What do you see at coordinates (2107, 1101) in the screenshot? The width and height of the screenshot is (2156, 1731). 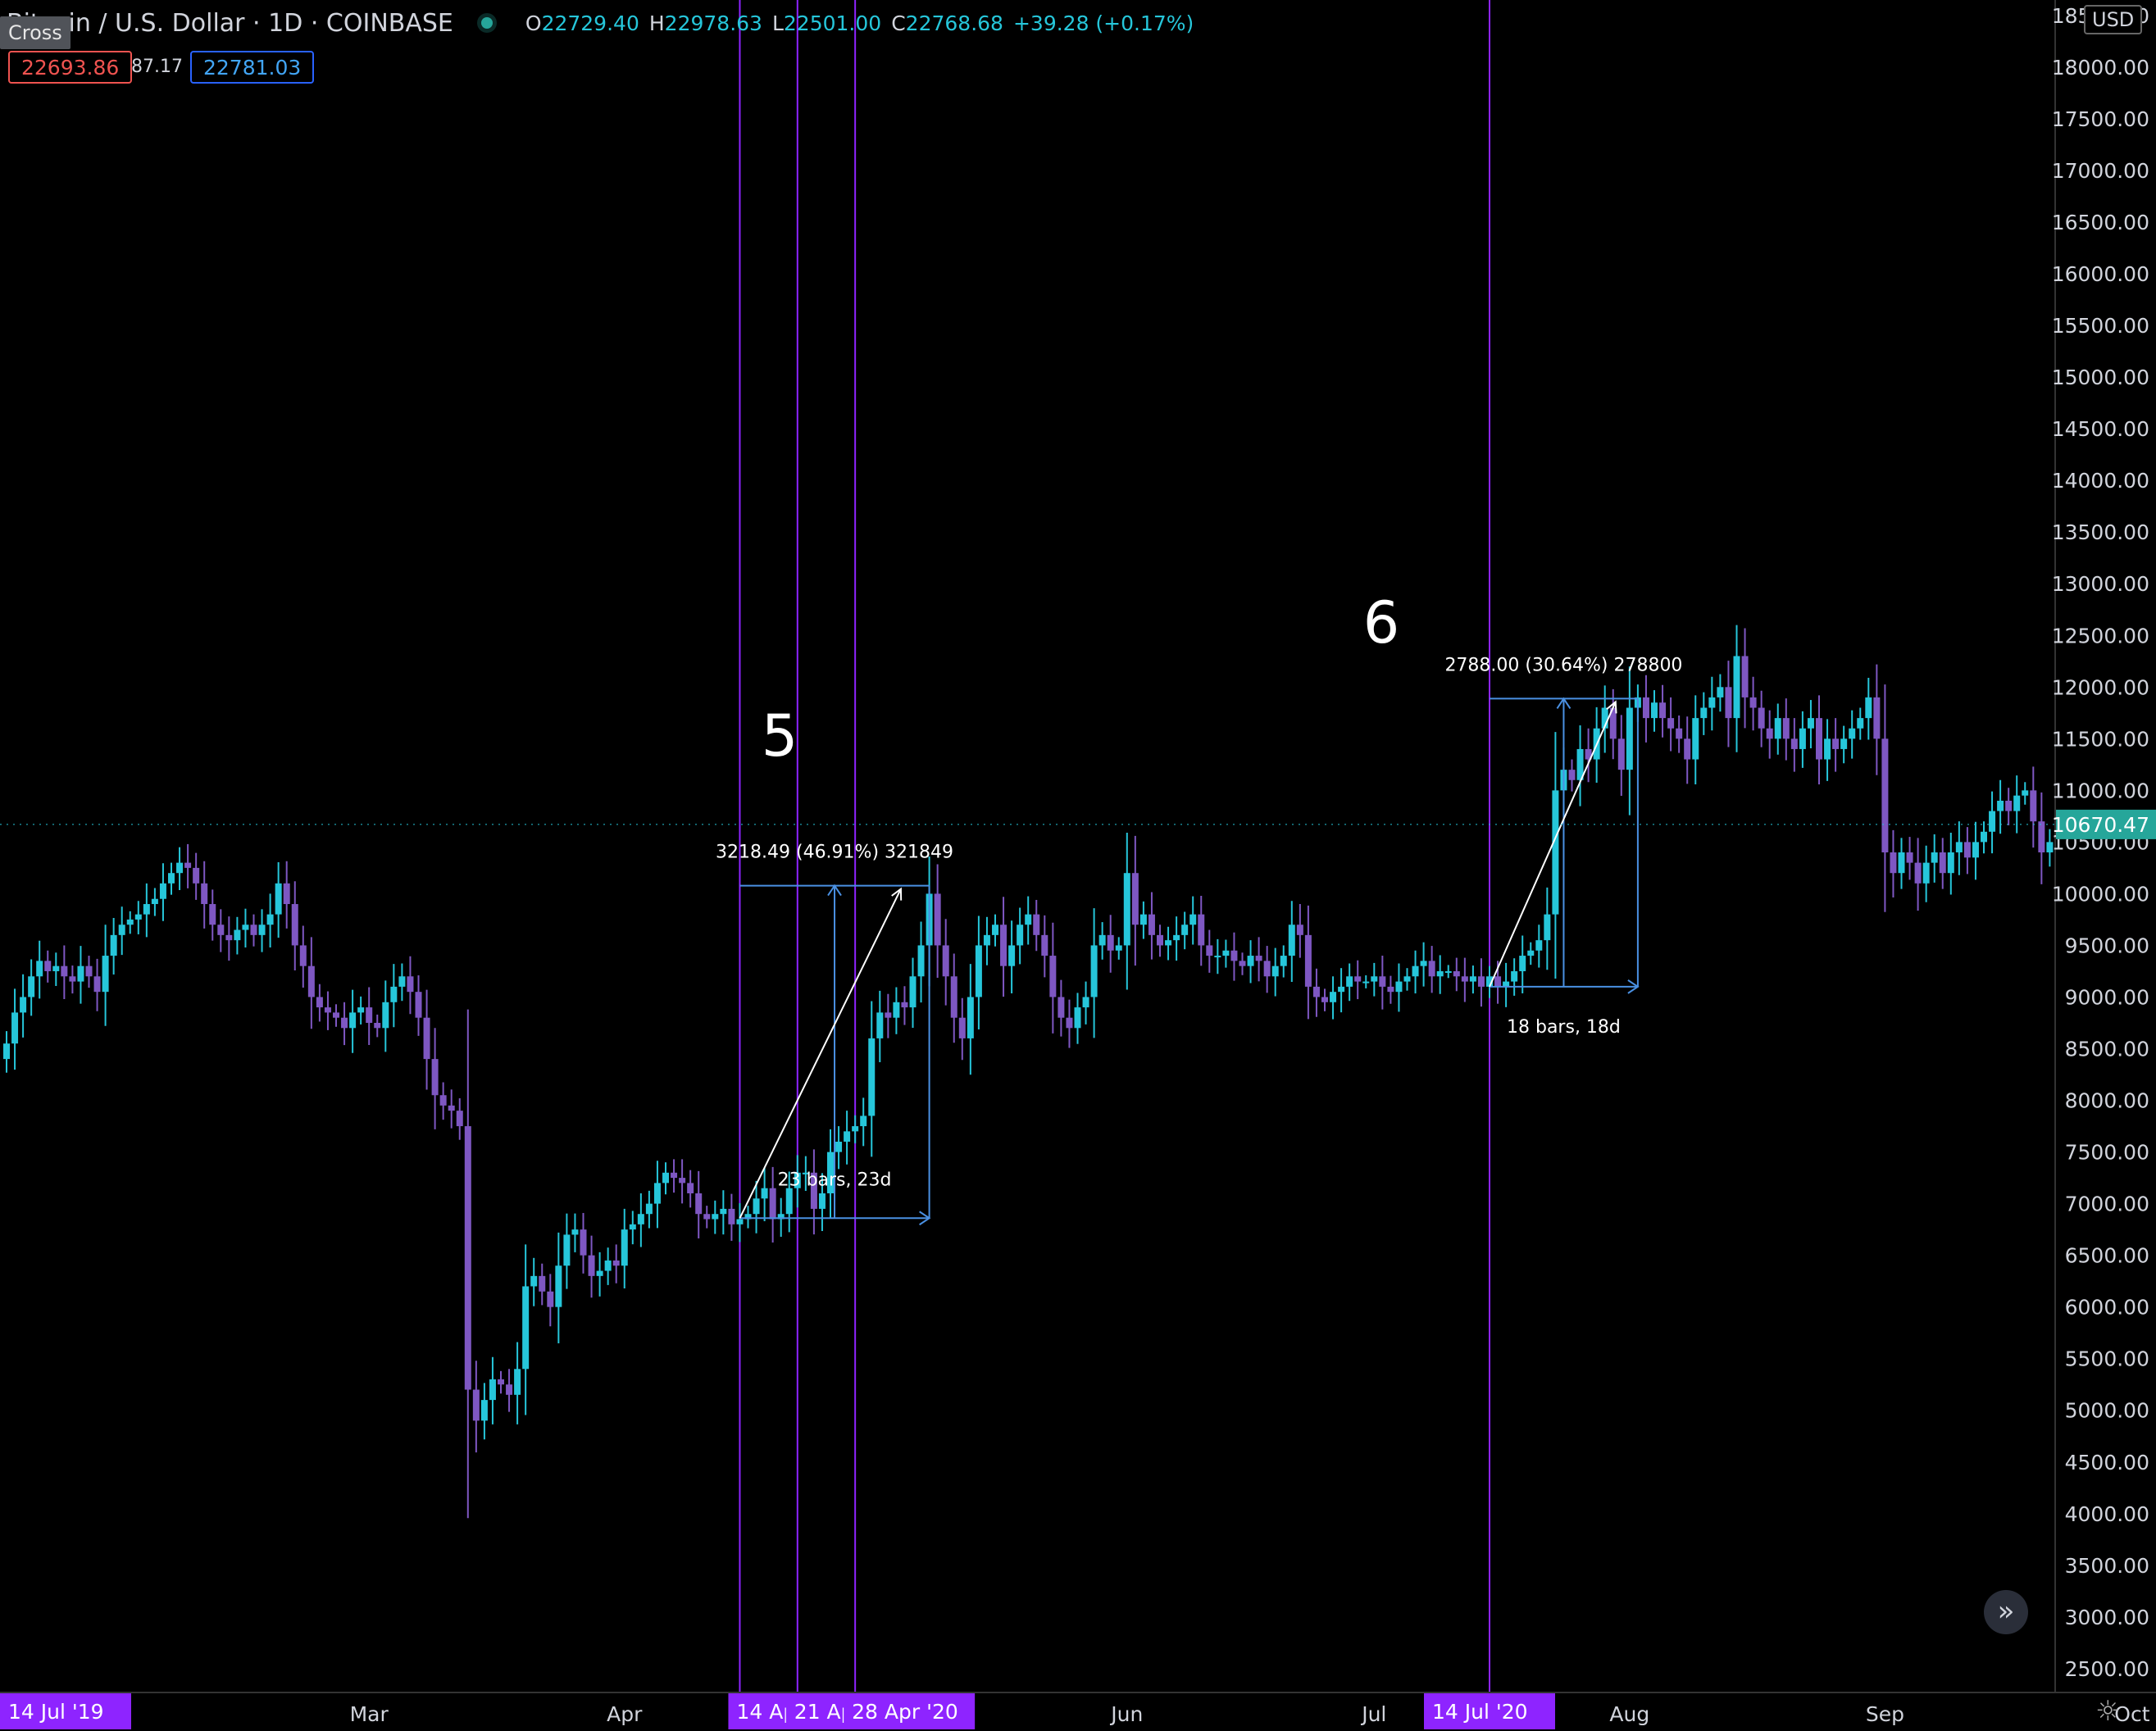 I see `price-tick-label: 8000.00` at bounding box center [2107, 1101].